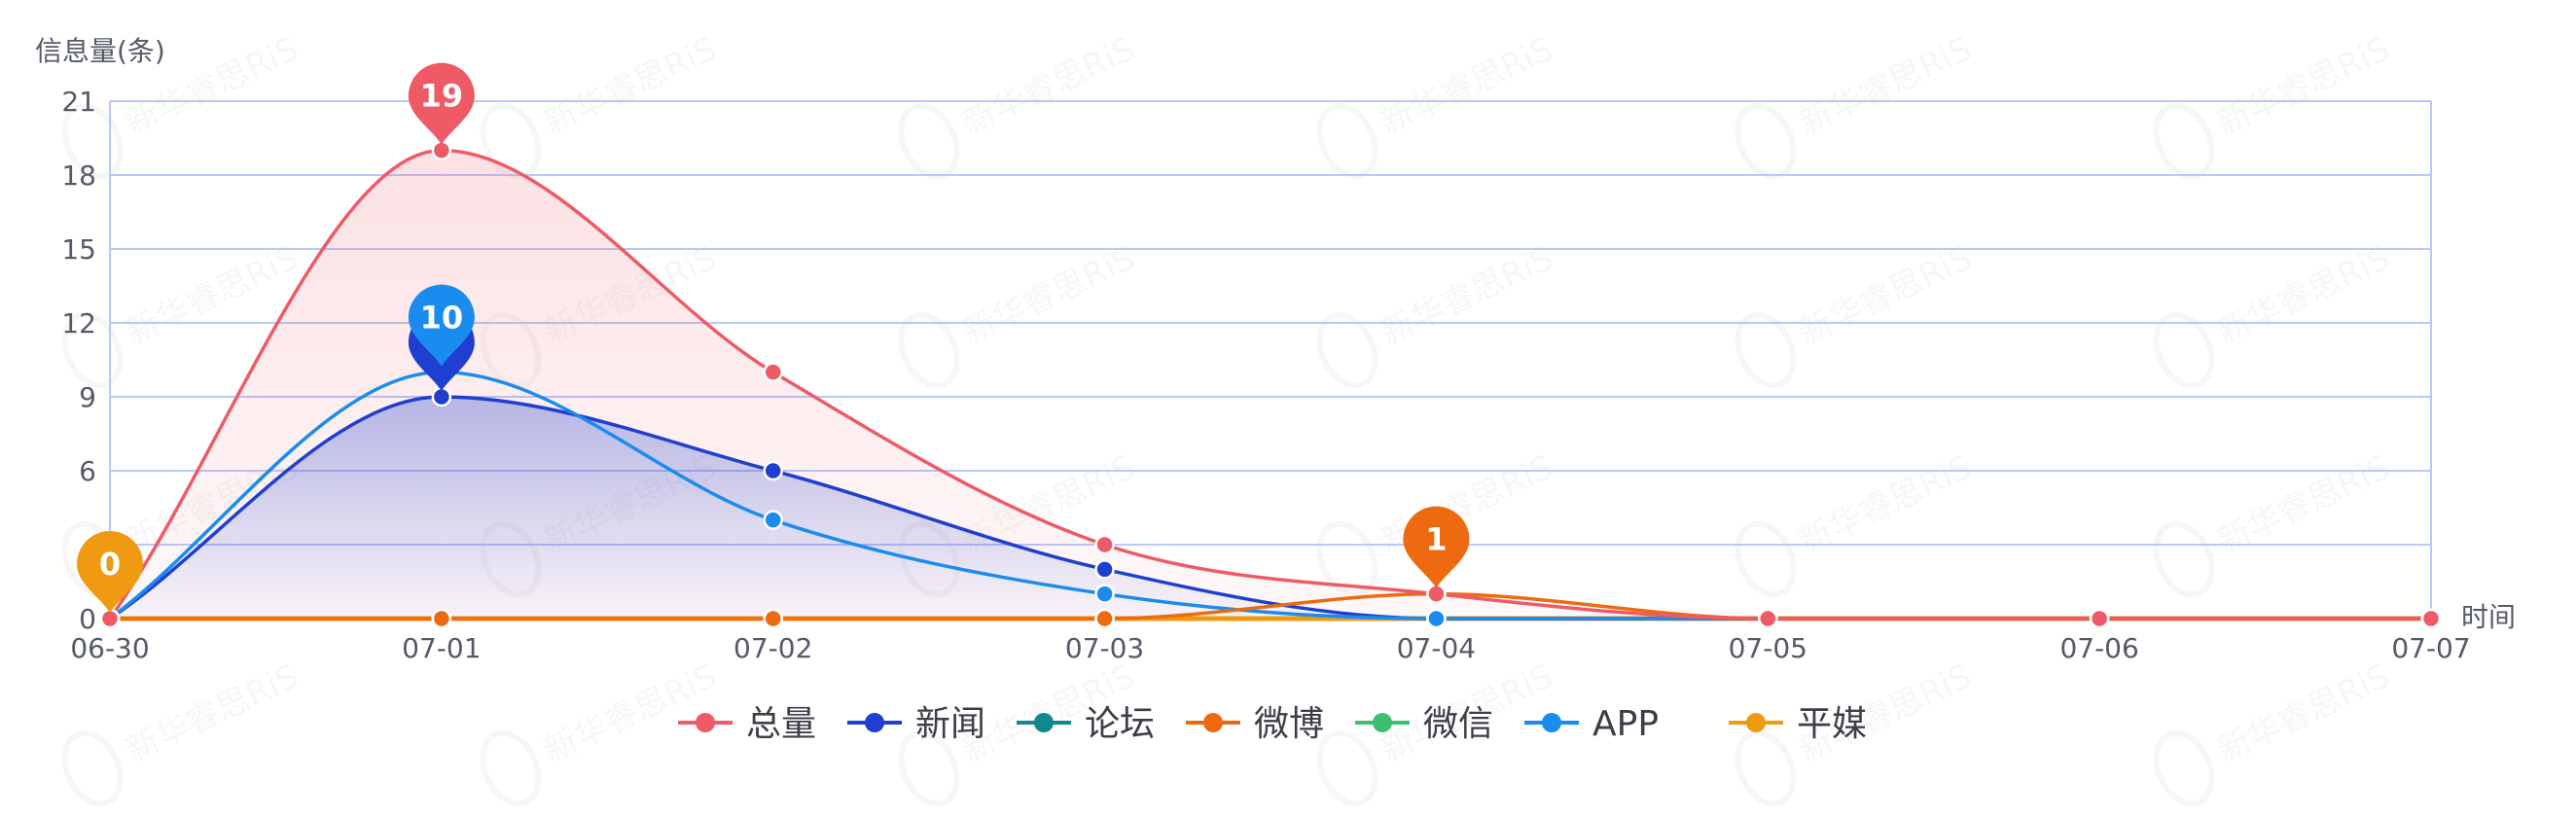  I want to click on y-tick-label: 6, so click(87, 471).